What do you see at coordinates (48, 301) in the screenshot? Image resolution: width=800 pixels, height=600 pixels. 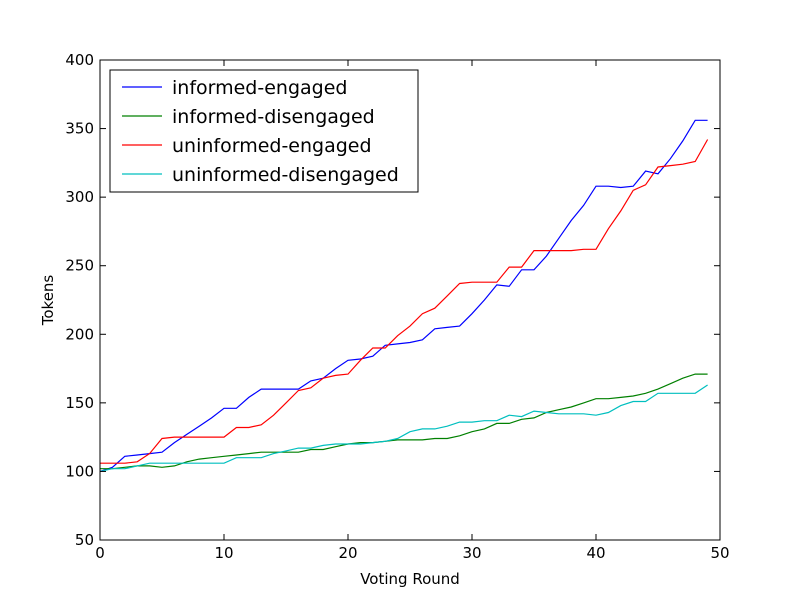 I see `y-axis-label: Tokens` at bounding box center [48, 301].